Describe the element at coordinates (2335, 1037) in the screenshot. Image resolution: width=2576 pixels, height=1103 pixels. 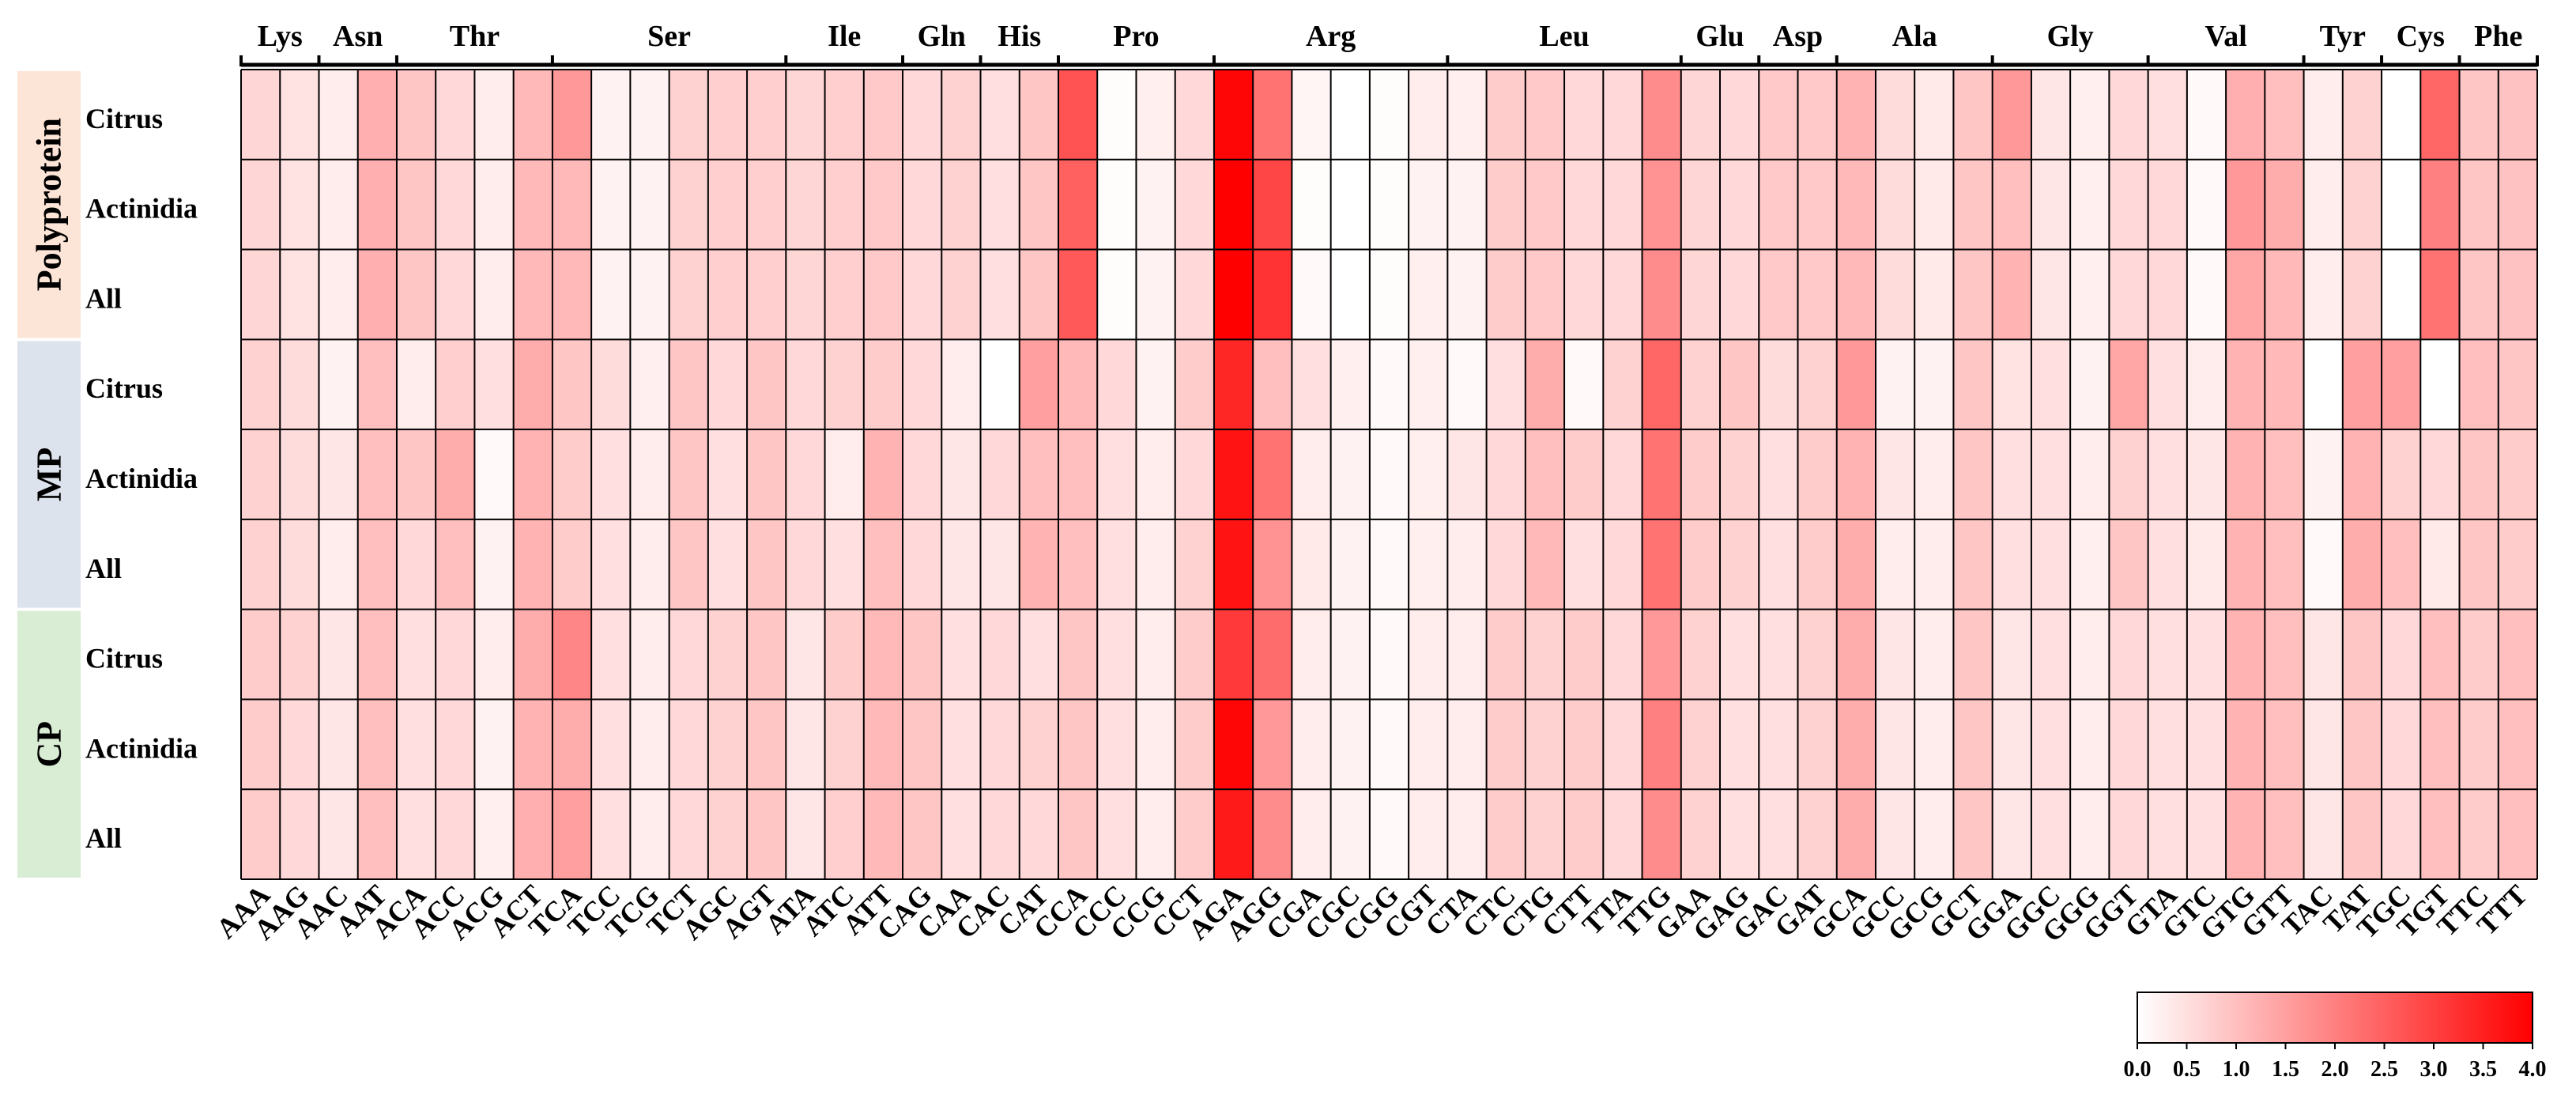
I see `color-scale-legend: 0.0 0.5 1.0 1.5 2.0 2.5 3.0 3.5 4.0` at that location.